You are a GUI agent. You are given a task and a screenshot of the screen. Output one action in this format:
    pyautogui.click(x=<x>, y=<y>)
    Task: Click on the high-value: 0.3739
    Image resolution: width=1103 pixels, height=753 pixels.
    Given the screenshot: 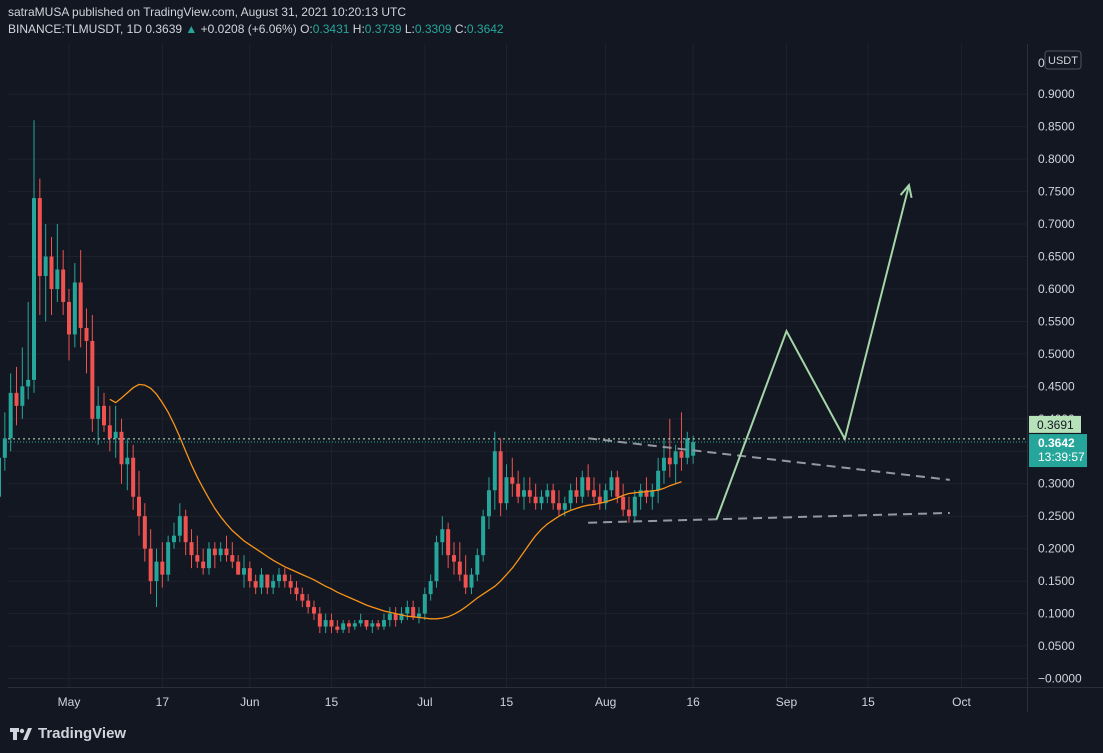 What is the action you would take?
    pyautogui.click(x=383, y=29)
    